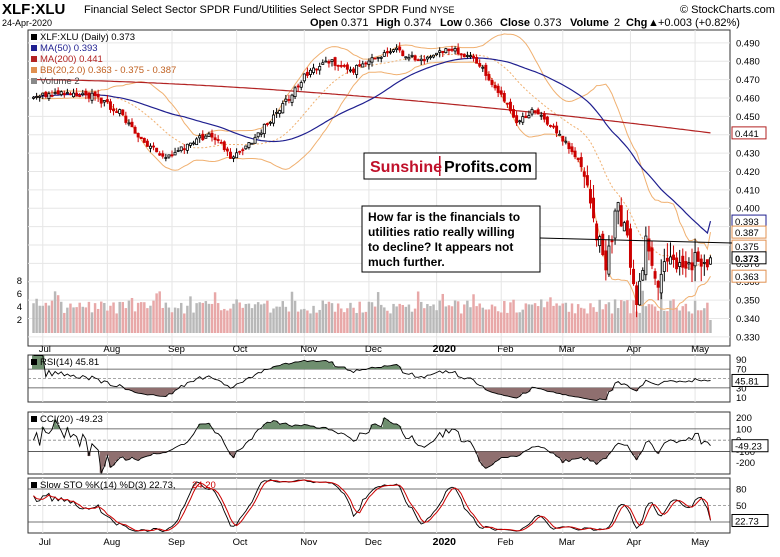 The height and width of the screenshot is (557, 780). I want to click on legend-ma50: MA(50) 0.393, so click(69, 48).